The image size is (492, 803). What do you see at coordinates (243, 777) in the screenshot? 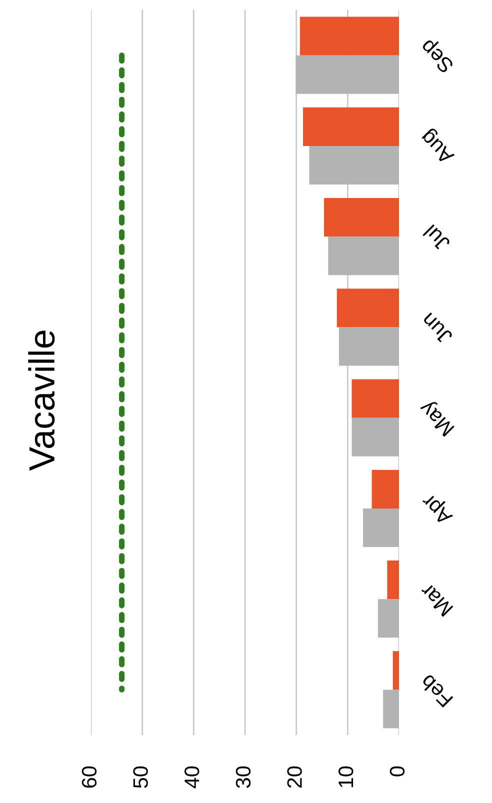
I see `x-tick-label: 30` at bounding box center [243, 777].